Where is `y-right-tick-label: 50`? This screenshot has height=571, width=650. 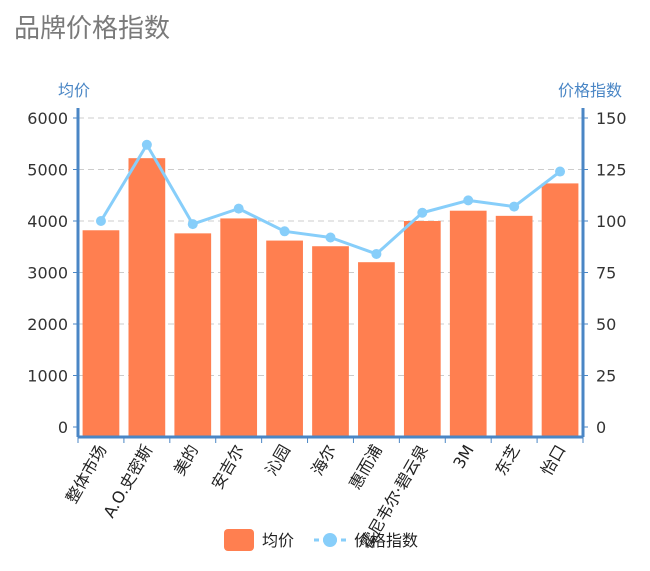
y-right-tick-label: 50 is located at coordinates (606, 324).